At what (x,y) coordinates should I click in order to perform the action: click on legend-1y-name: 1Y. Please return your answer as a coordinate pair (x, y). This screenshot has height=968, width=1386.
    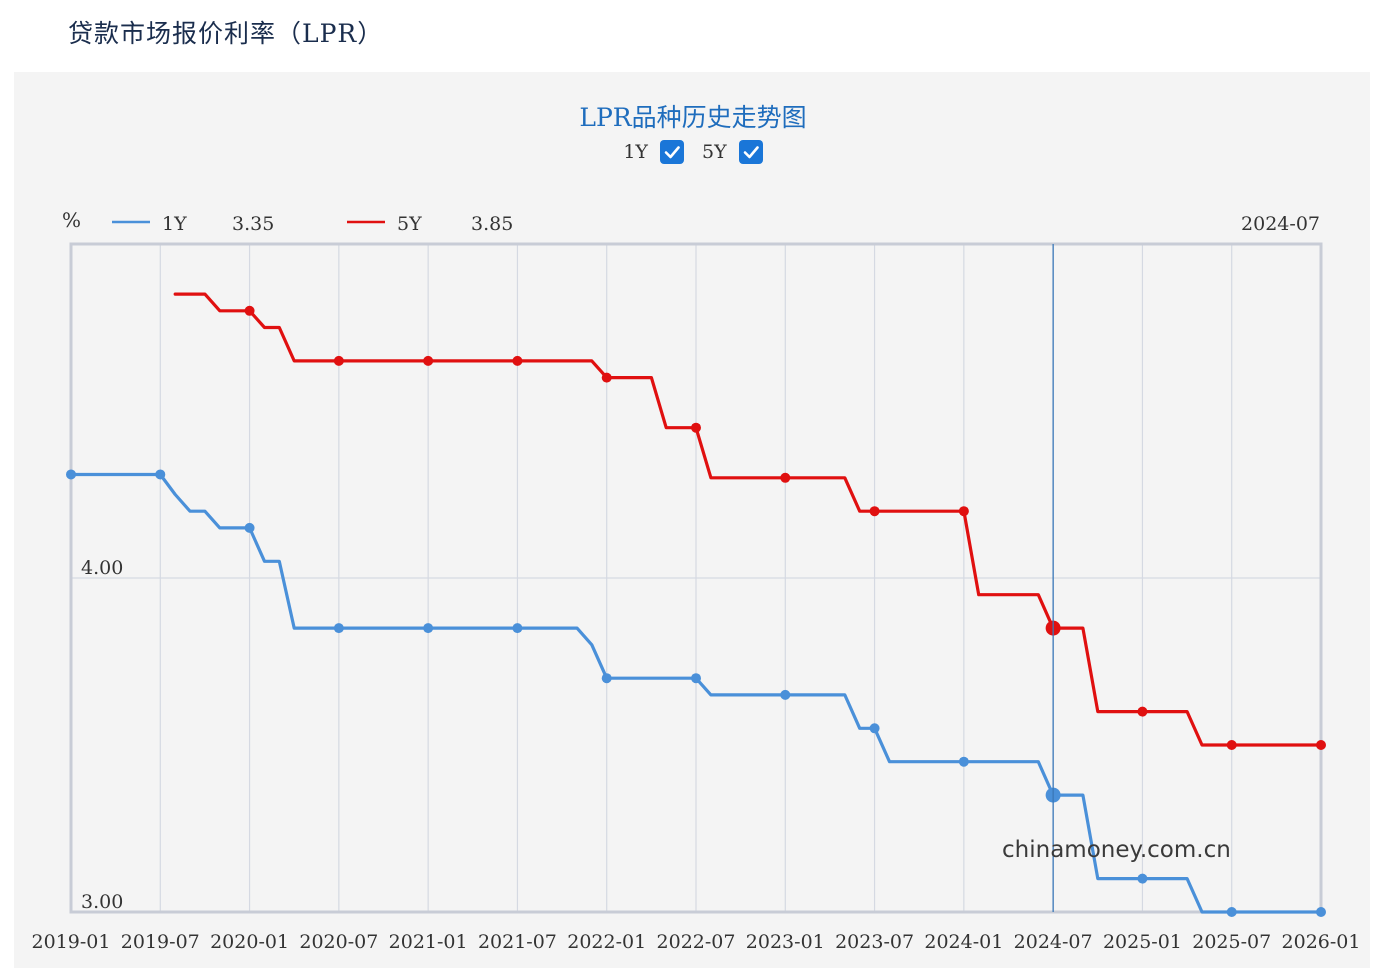
    Looking at the image, I should click on (174, 224).